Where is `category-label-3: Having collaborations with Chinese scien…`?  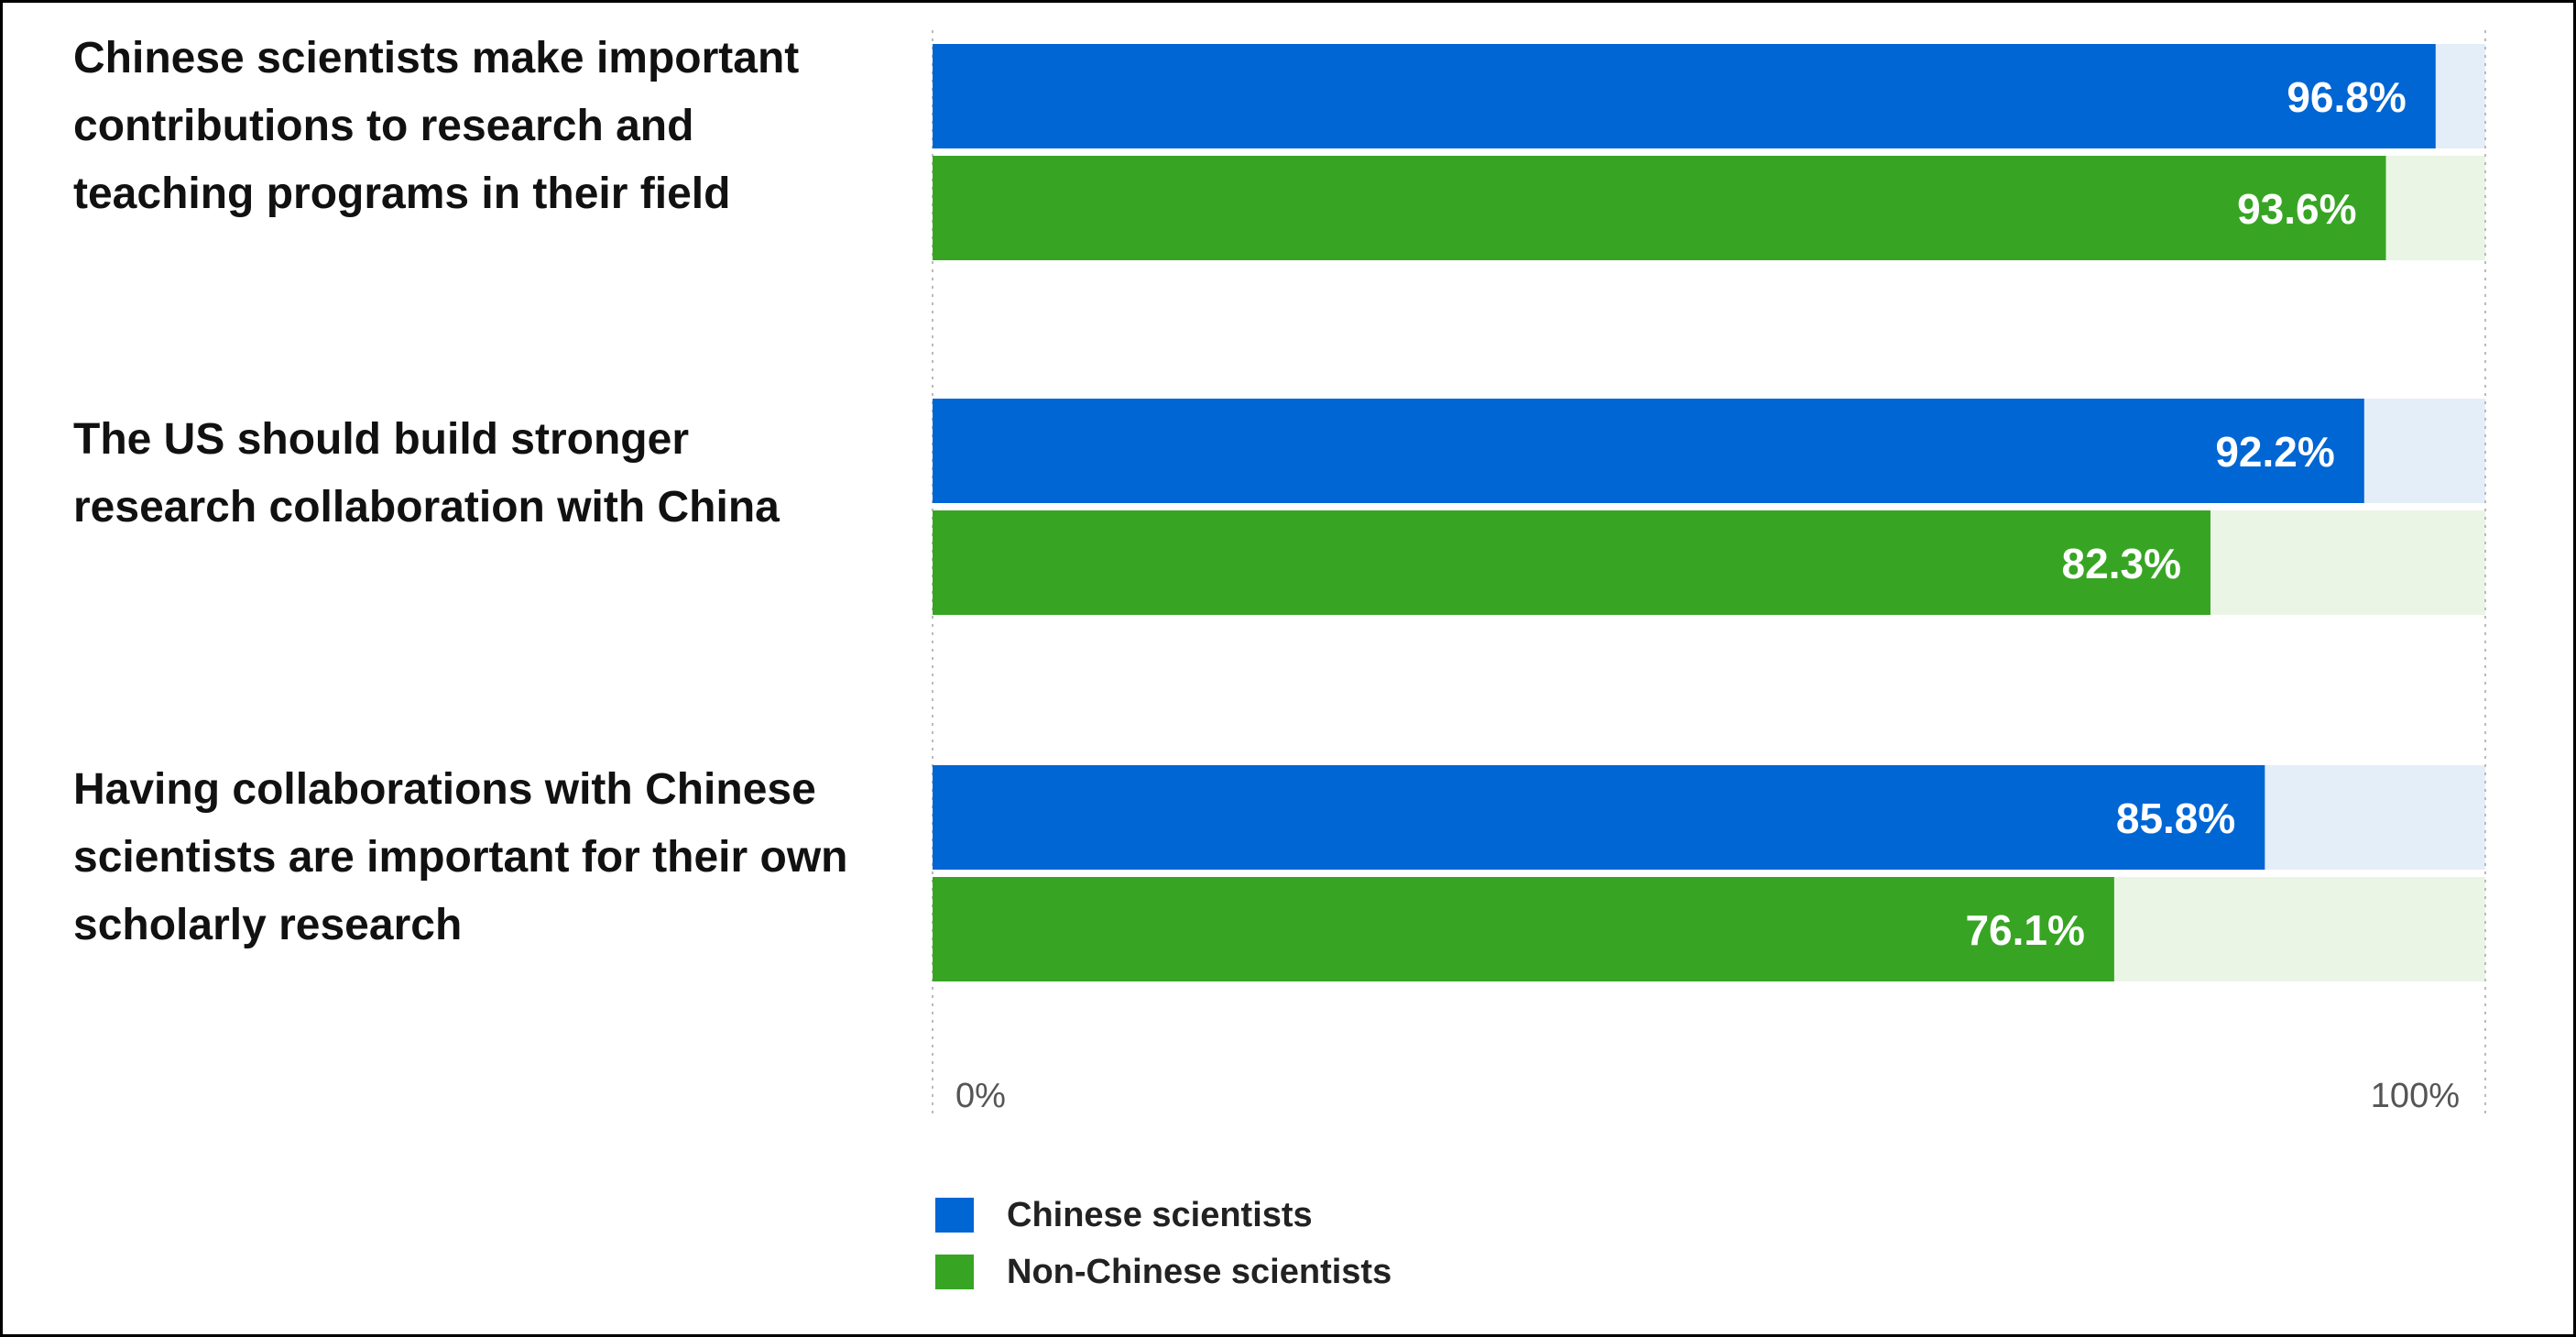 category-label-3: Having collaborations with Chinese scien… is located at coordinates (461, 857).